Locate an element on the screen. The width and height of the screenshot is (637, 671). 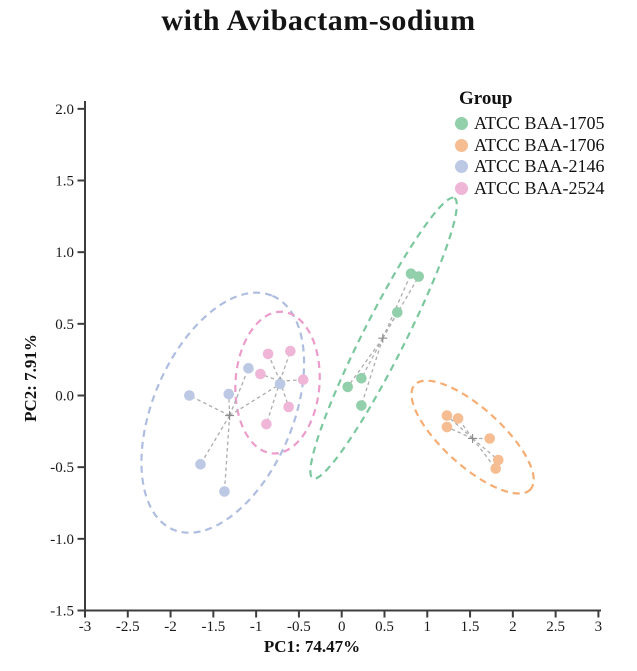
legend-title: Group is located at coordinates (486, 98).